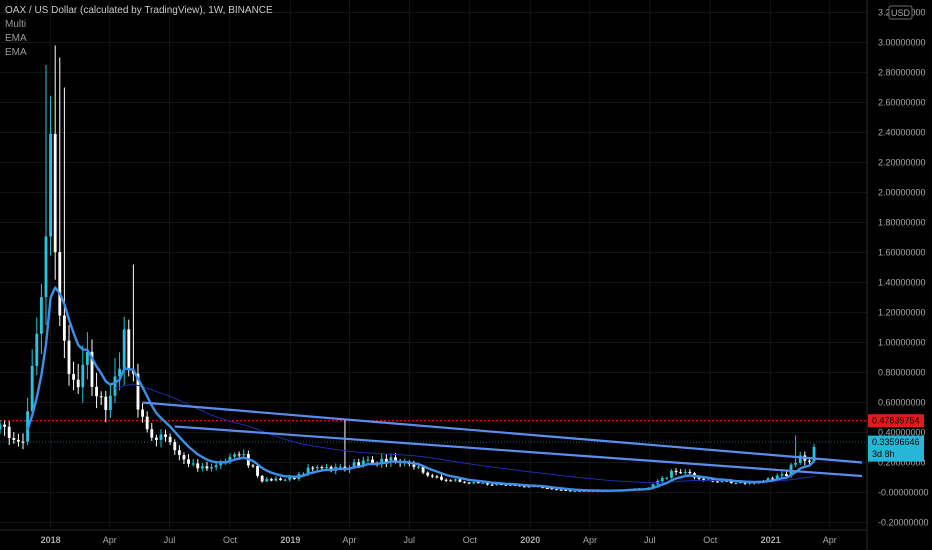 The height and width of the screenshot is (550, 932). I want to click on current-price-flag-bg, so click(896, 448).